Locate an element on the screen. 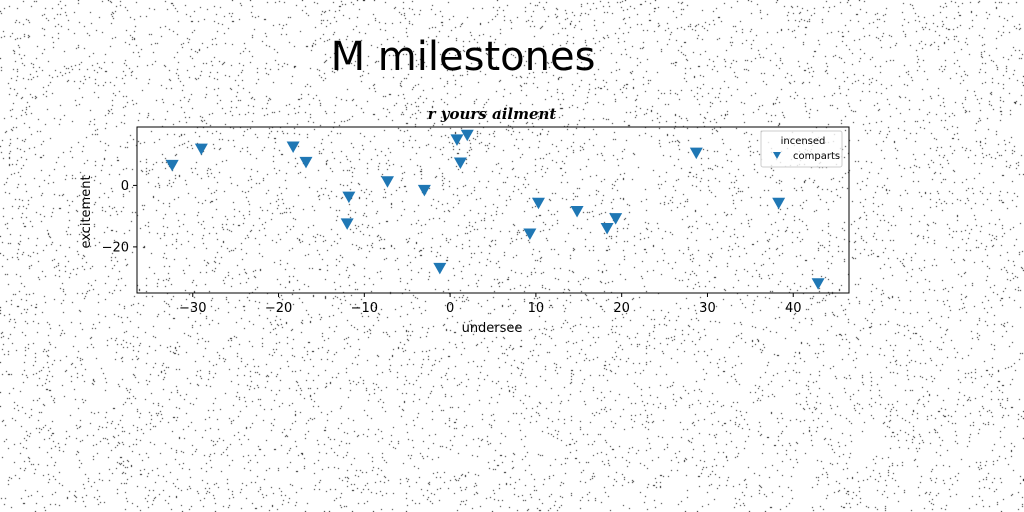 This screenshot has width=1024, height=512. x-tick-label: −30 is located at coordinates (192, 308).